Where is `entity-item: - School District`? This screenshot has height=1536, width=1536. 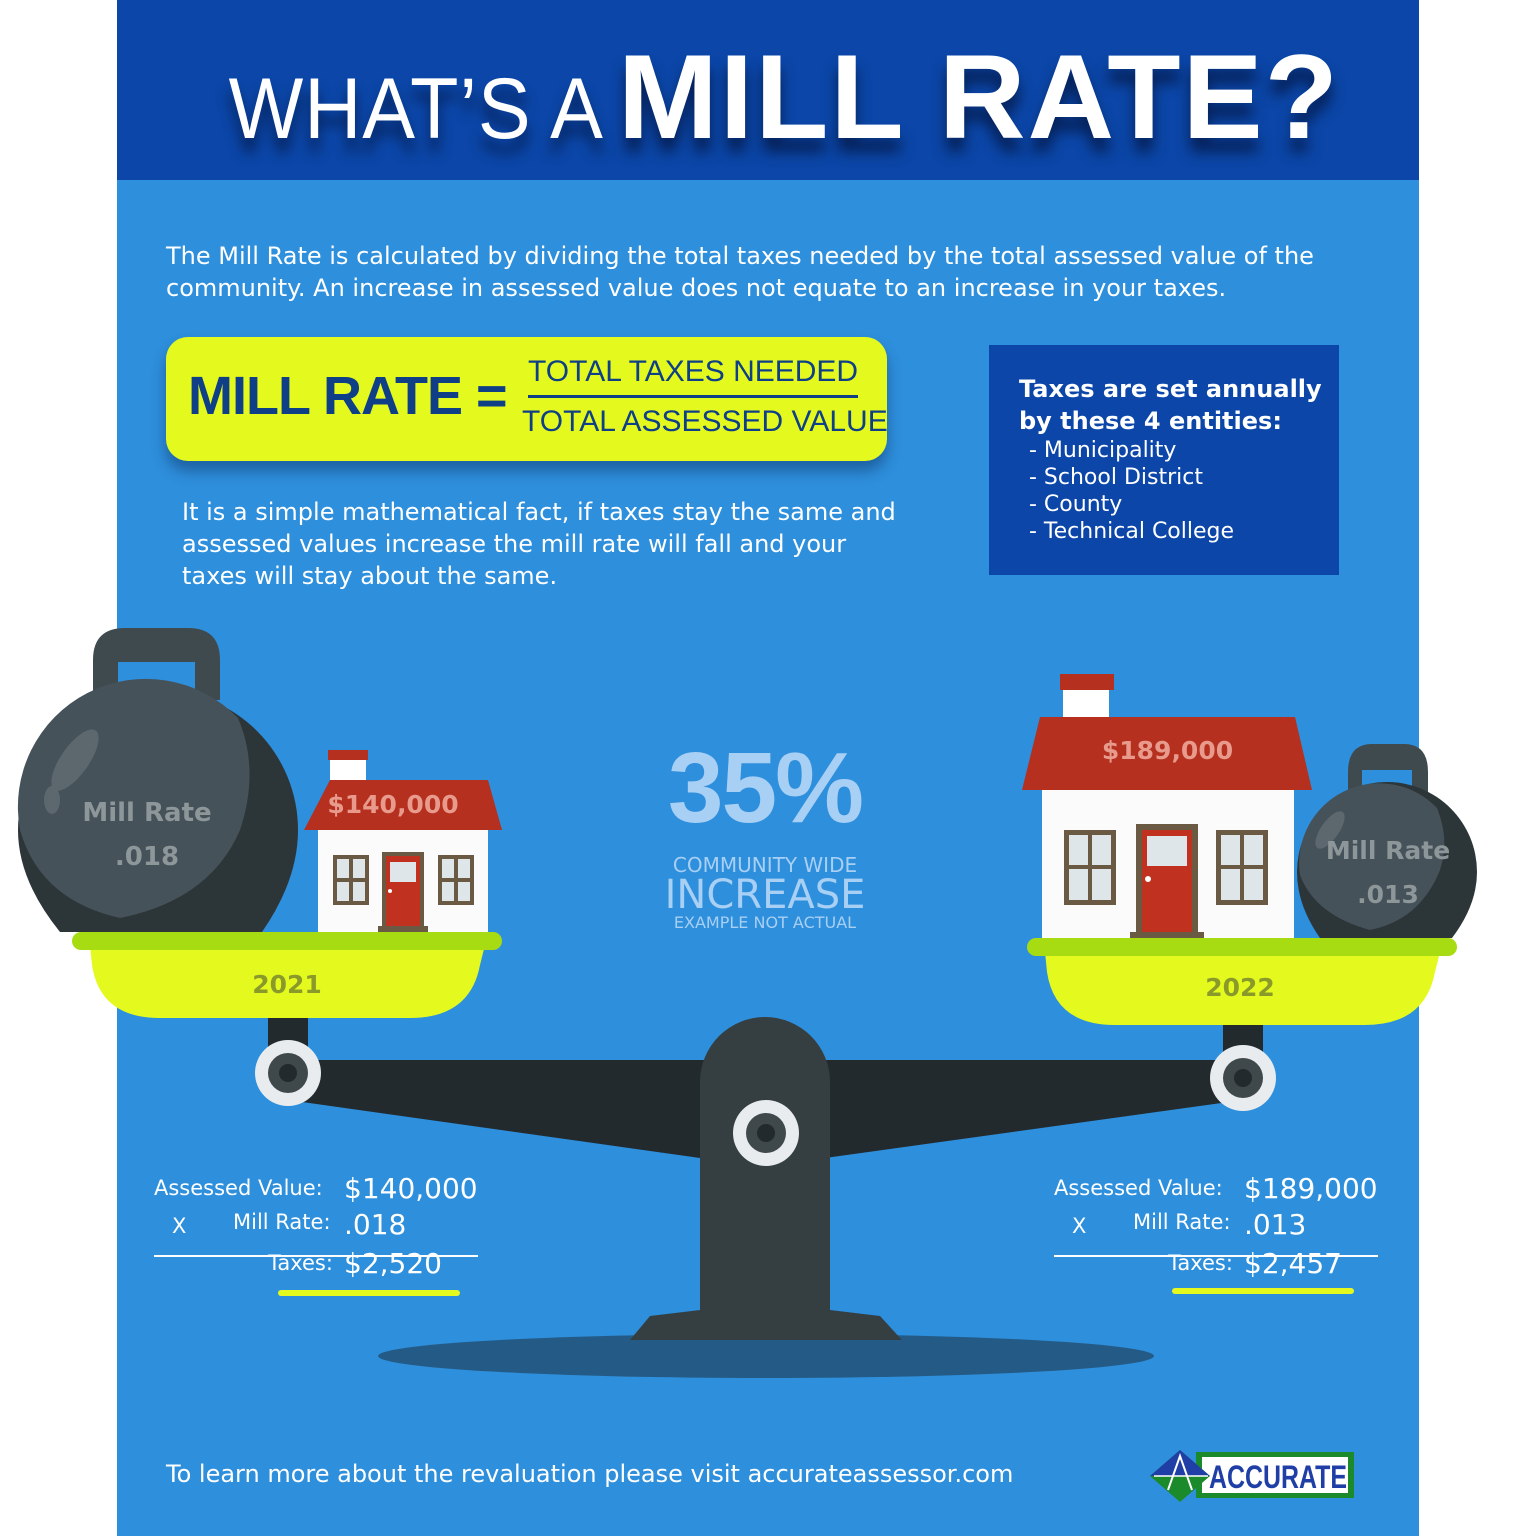 entity-item: - School District is located at coordinates (1116, 477).